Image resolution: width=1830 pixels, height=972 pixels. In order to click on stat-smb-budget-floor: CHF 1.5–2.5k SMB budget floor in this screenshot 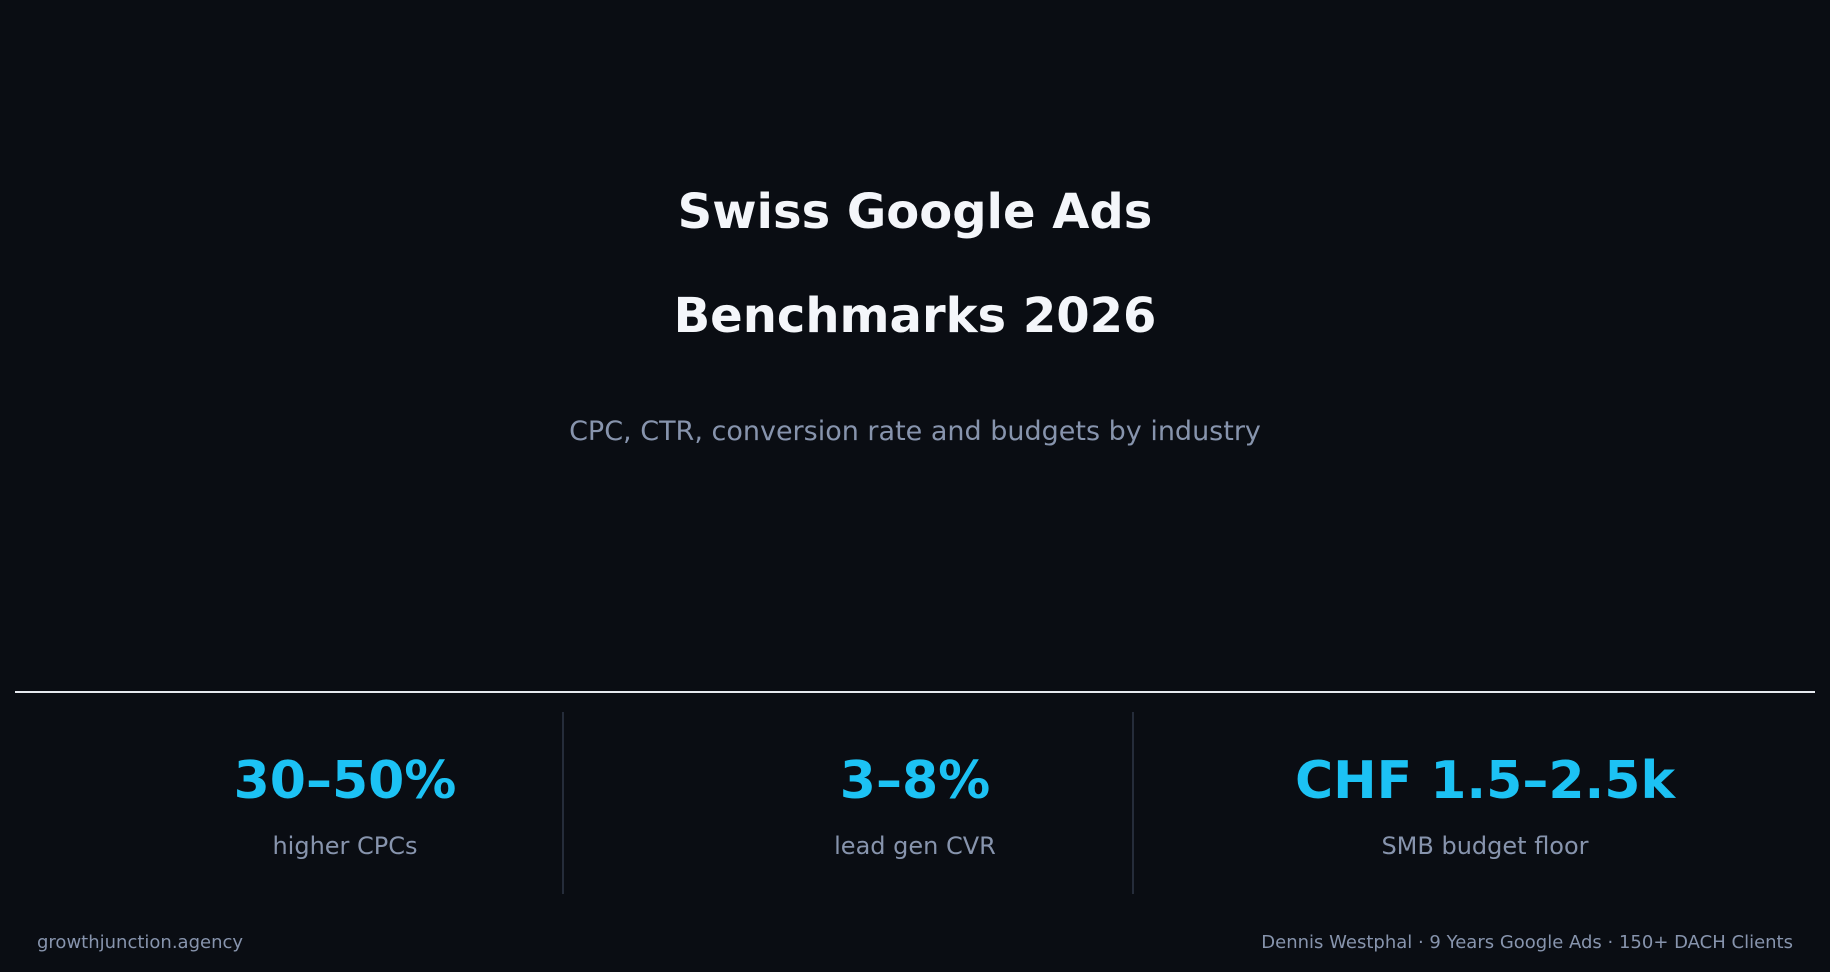, I will do `click(1485, 803)`.